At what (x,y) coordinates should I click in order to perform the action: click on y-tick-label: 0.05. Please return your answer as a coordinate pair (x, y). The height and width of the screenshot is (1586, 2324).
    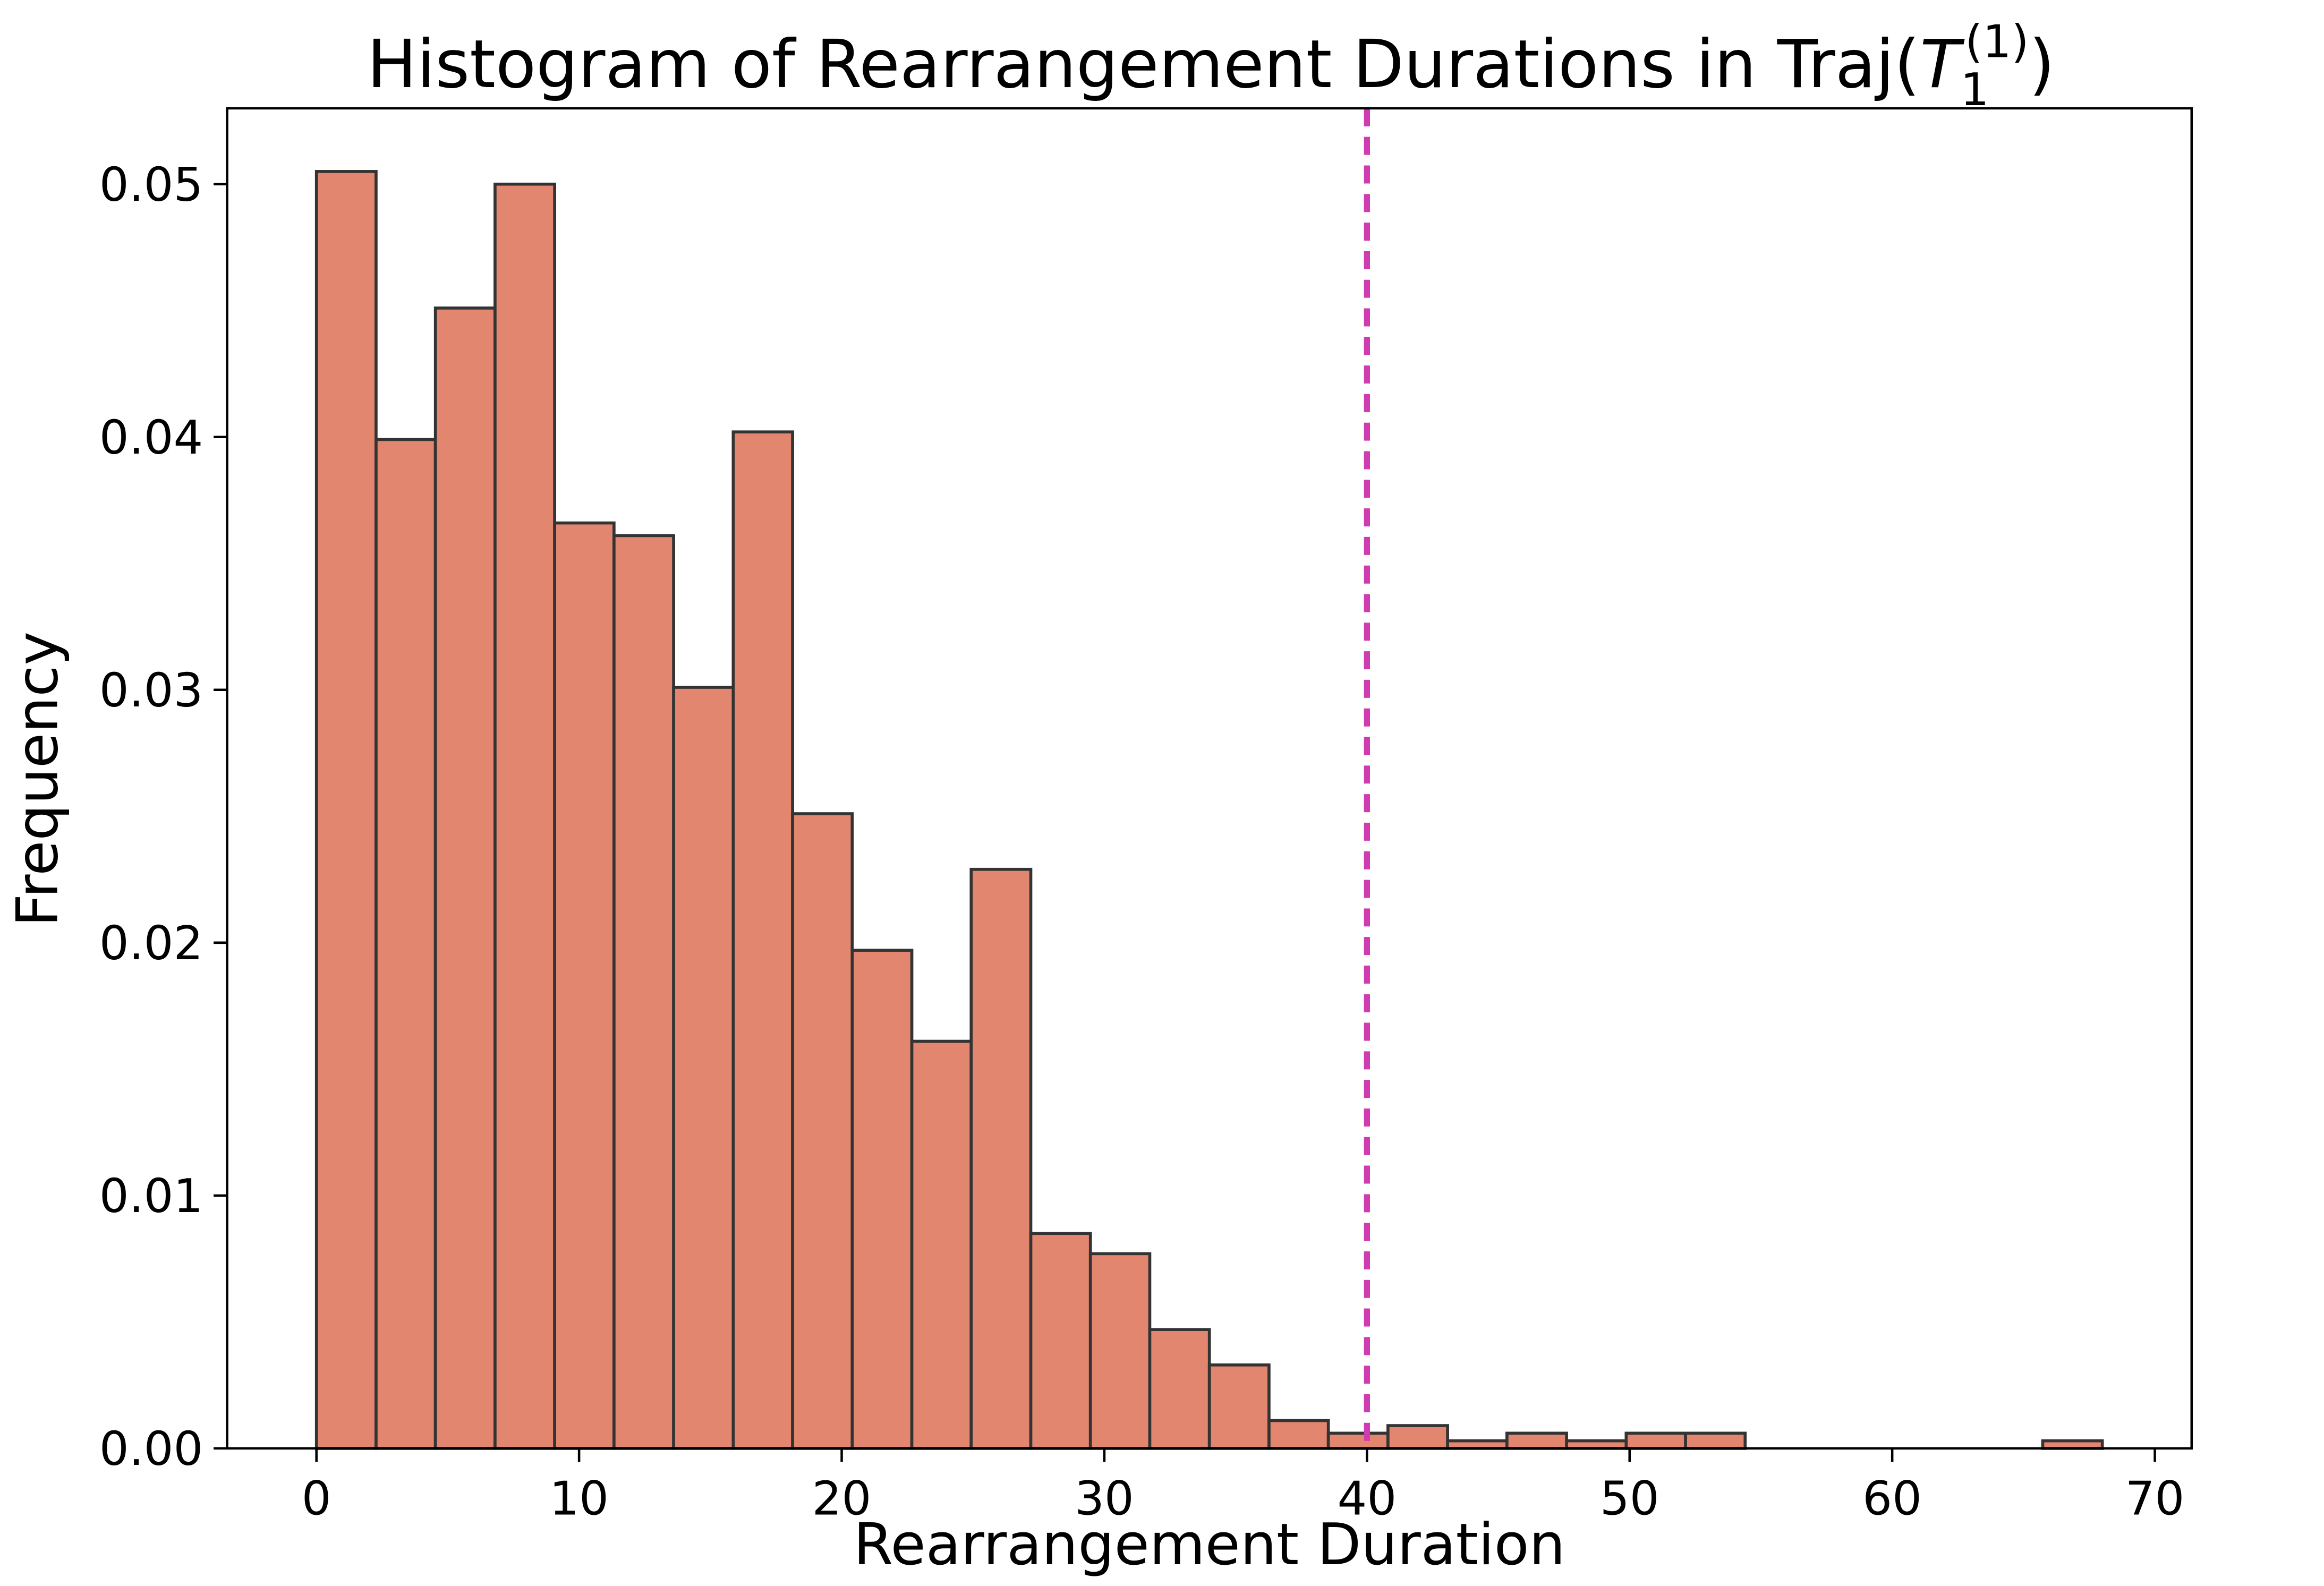
    Looking at the image, I should click on (151, 185).